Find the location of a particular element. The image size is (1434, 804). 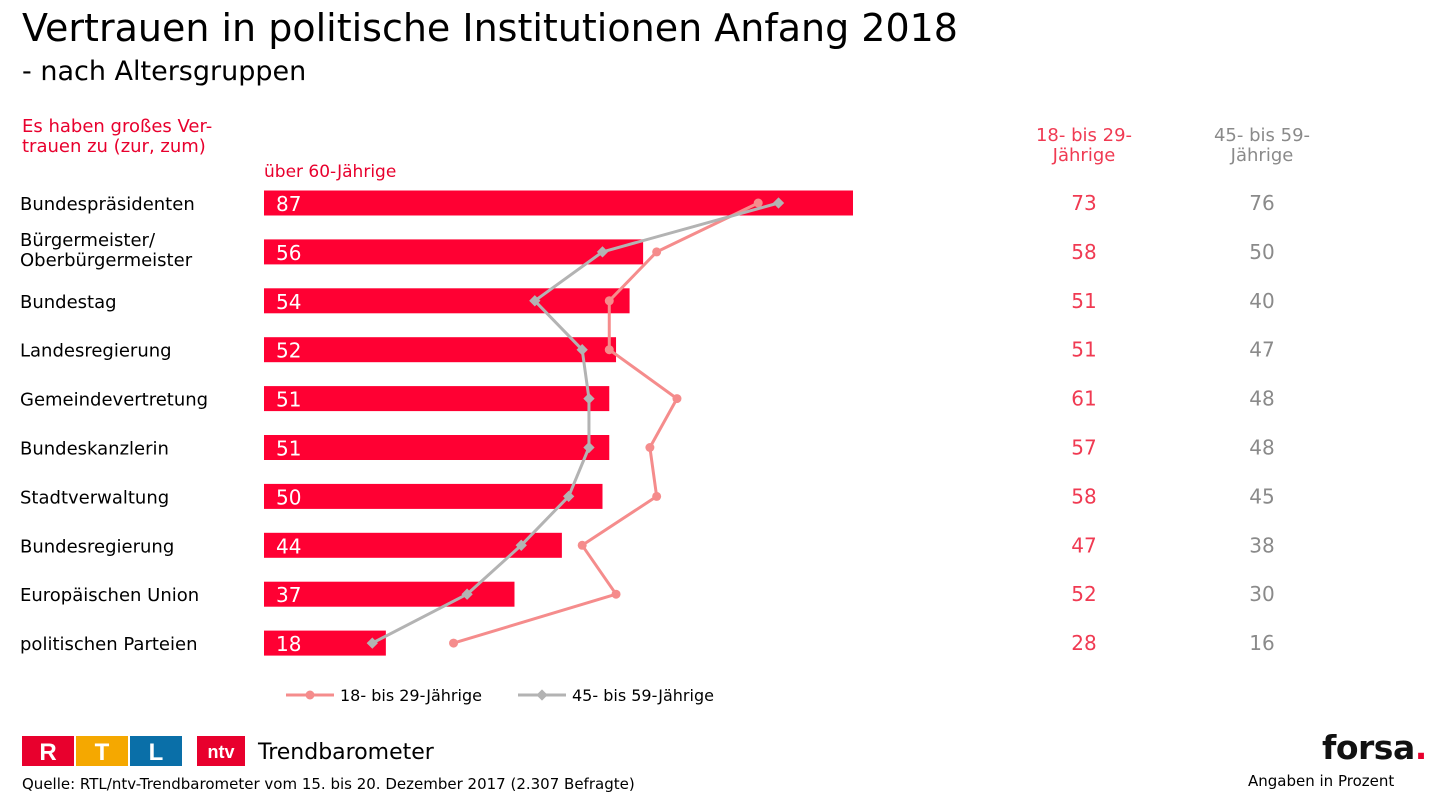

forsa-logo: forsa. is located at coordinates (1374, 747).